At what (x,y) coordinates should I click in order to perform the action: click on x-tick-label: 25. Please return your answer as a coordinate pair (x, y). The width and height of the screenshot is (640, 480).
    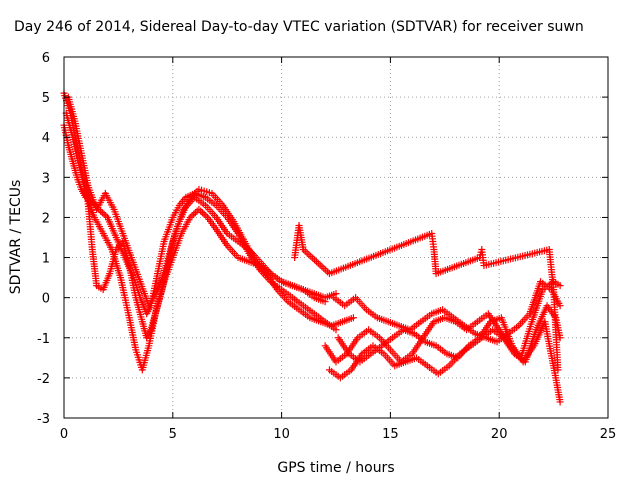
    Looking at the image, I should click on (608, 434).